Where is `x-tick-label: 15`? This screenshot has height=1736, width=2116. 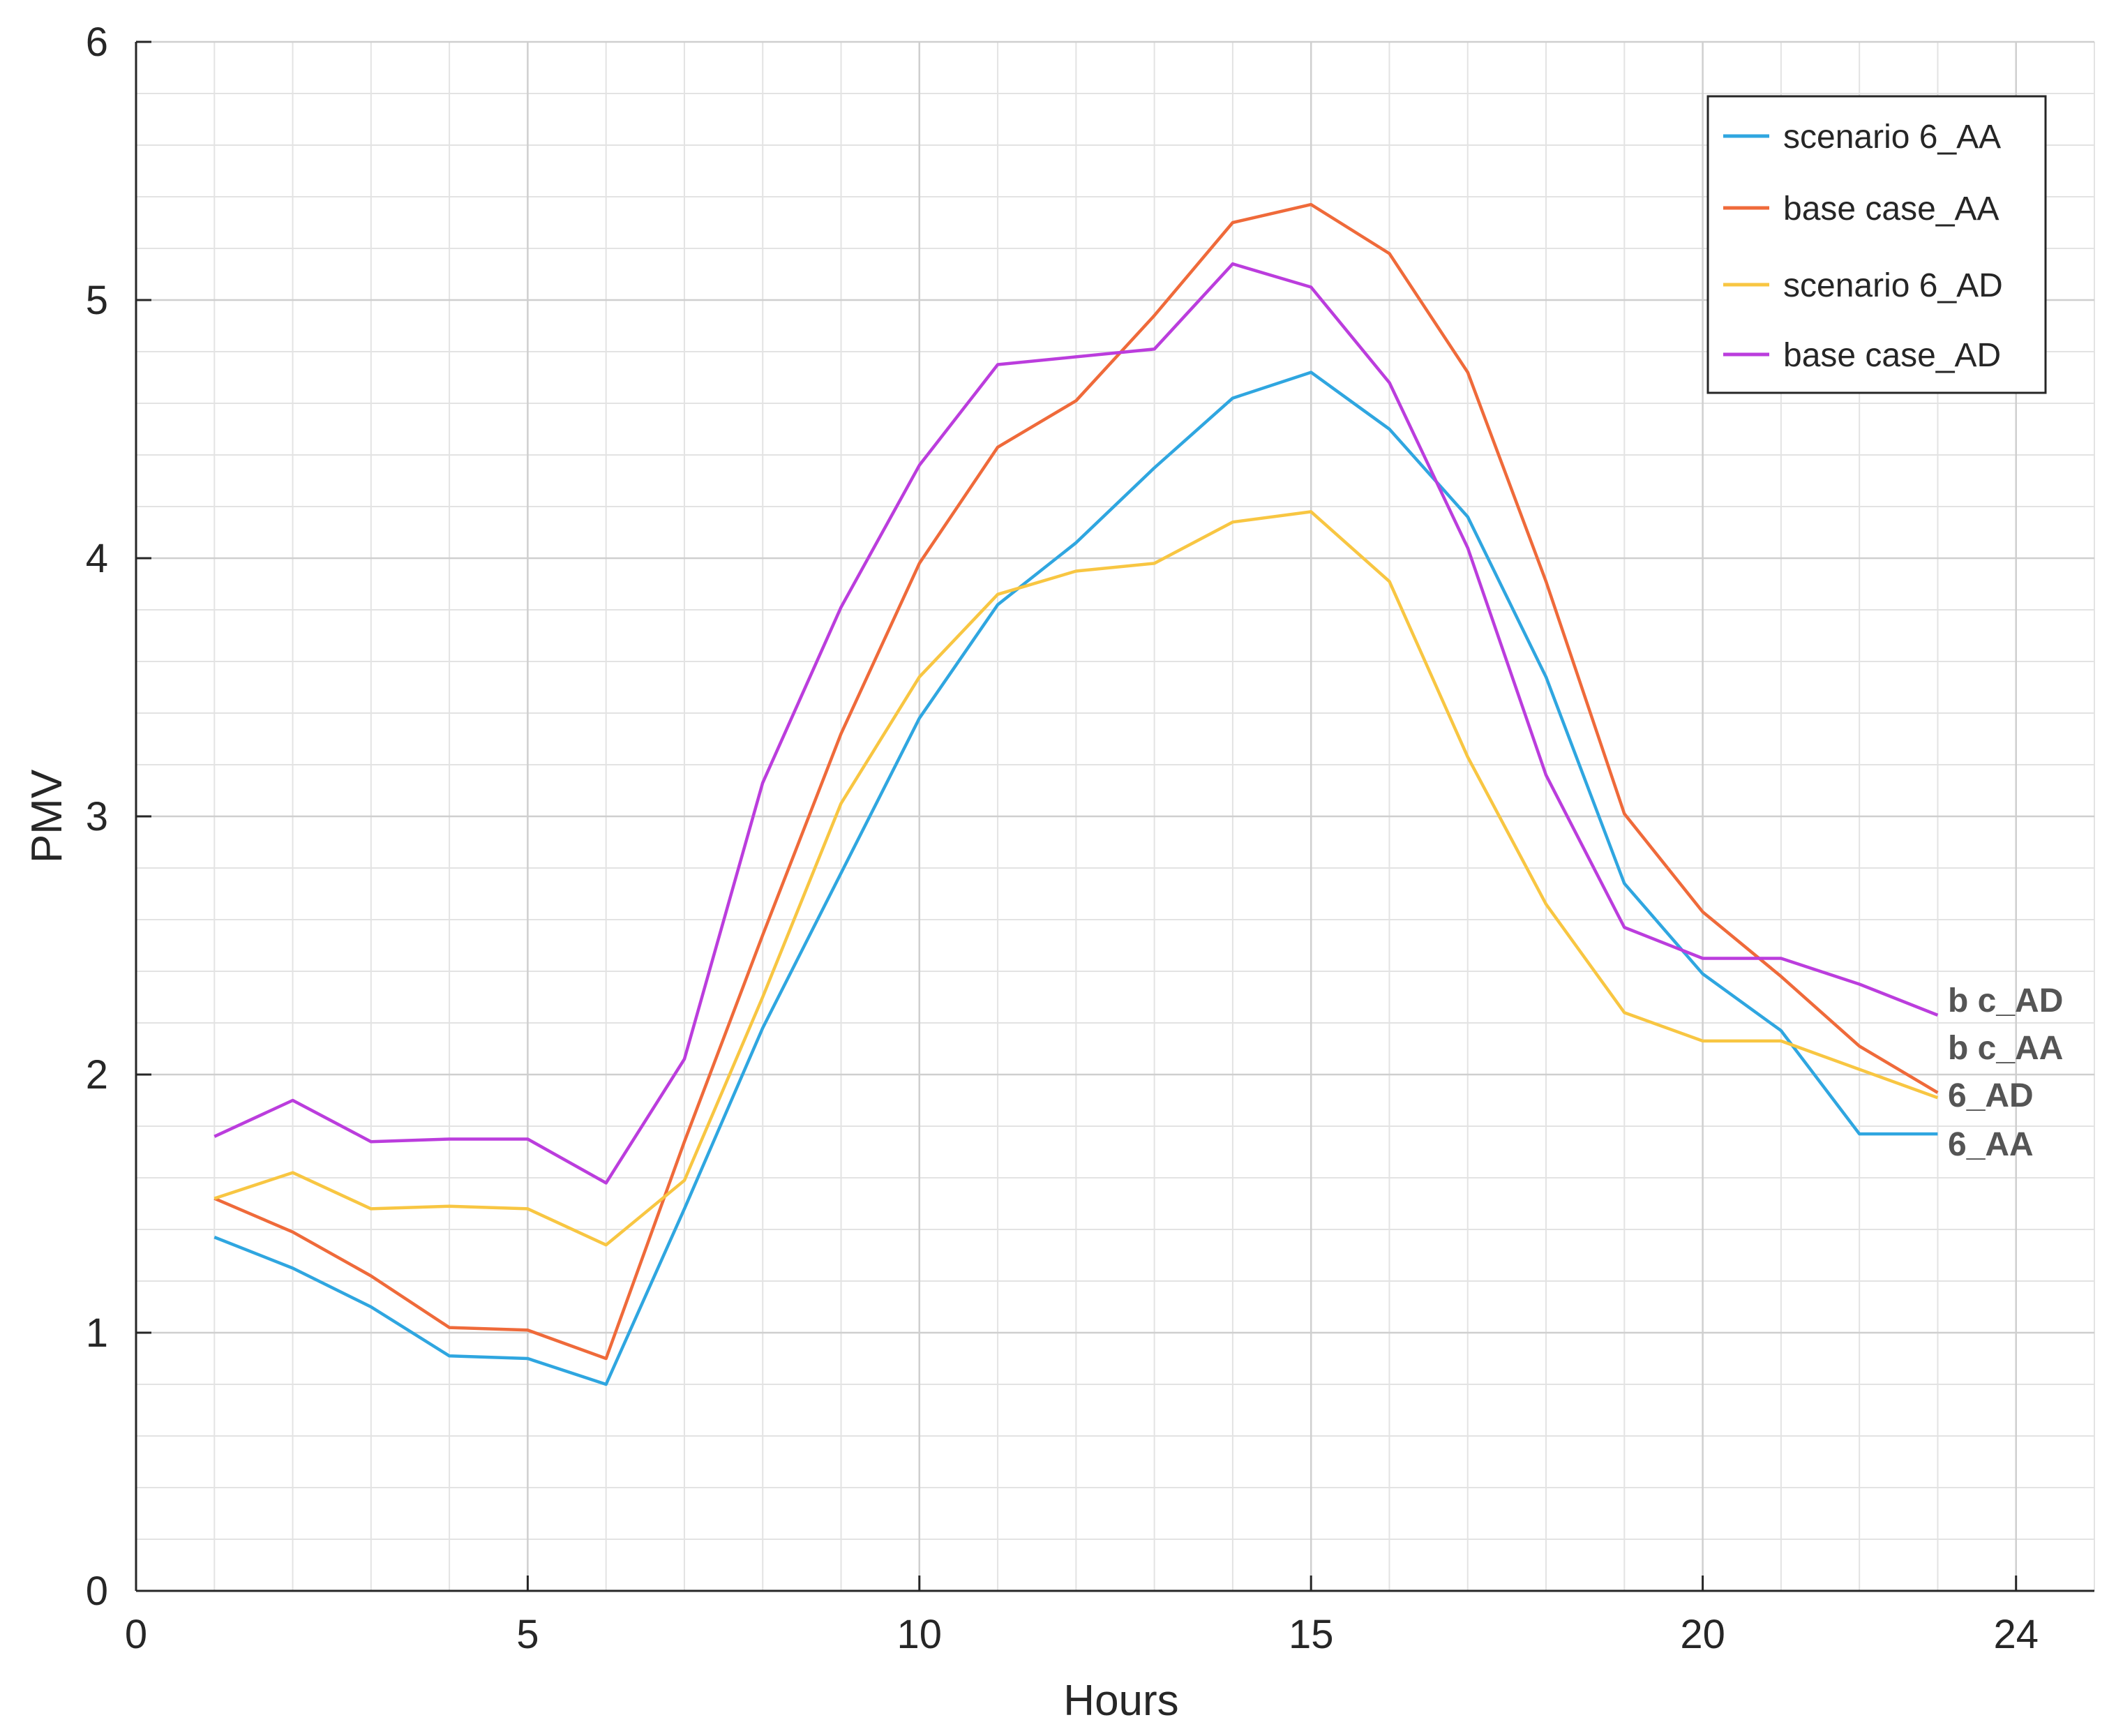
x-tick-label: 15 is located at coordinates (1311, 1634).